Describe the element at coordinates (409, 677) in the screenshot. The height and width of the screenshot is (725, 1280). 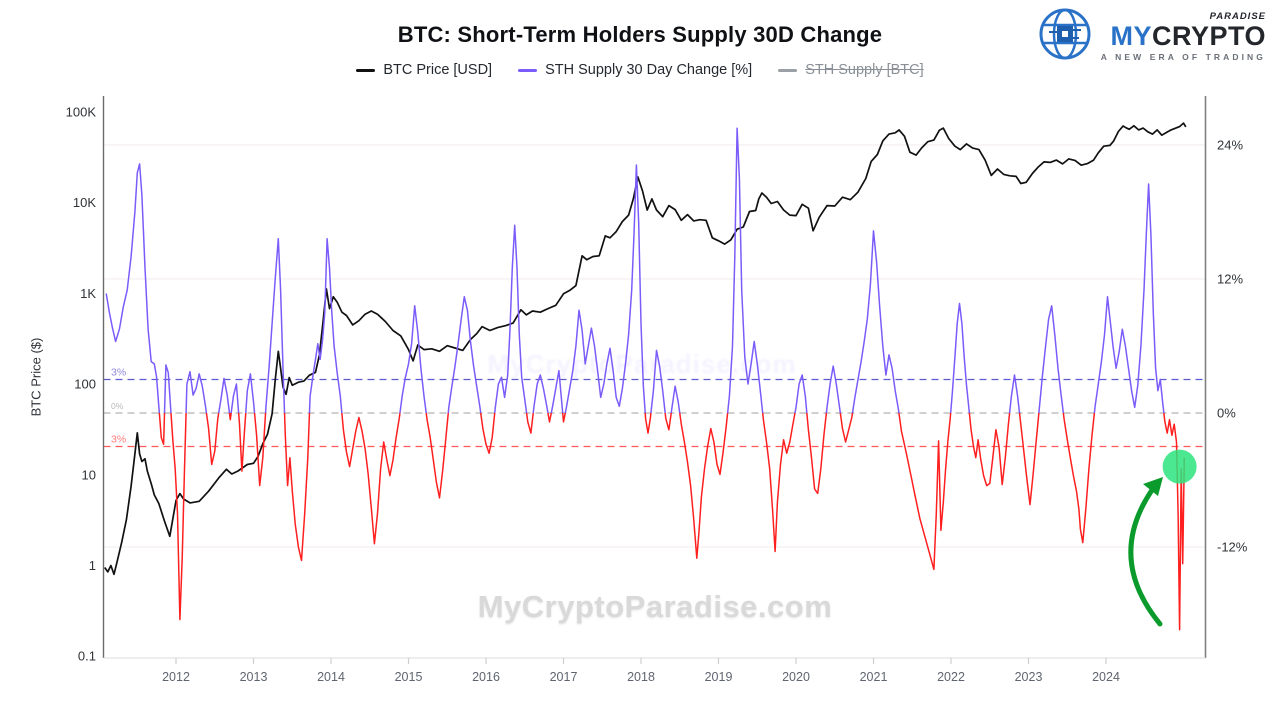
I see `x-axis-tick-label: 2015` at that location.